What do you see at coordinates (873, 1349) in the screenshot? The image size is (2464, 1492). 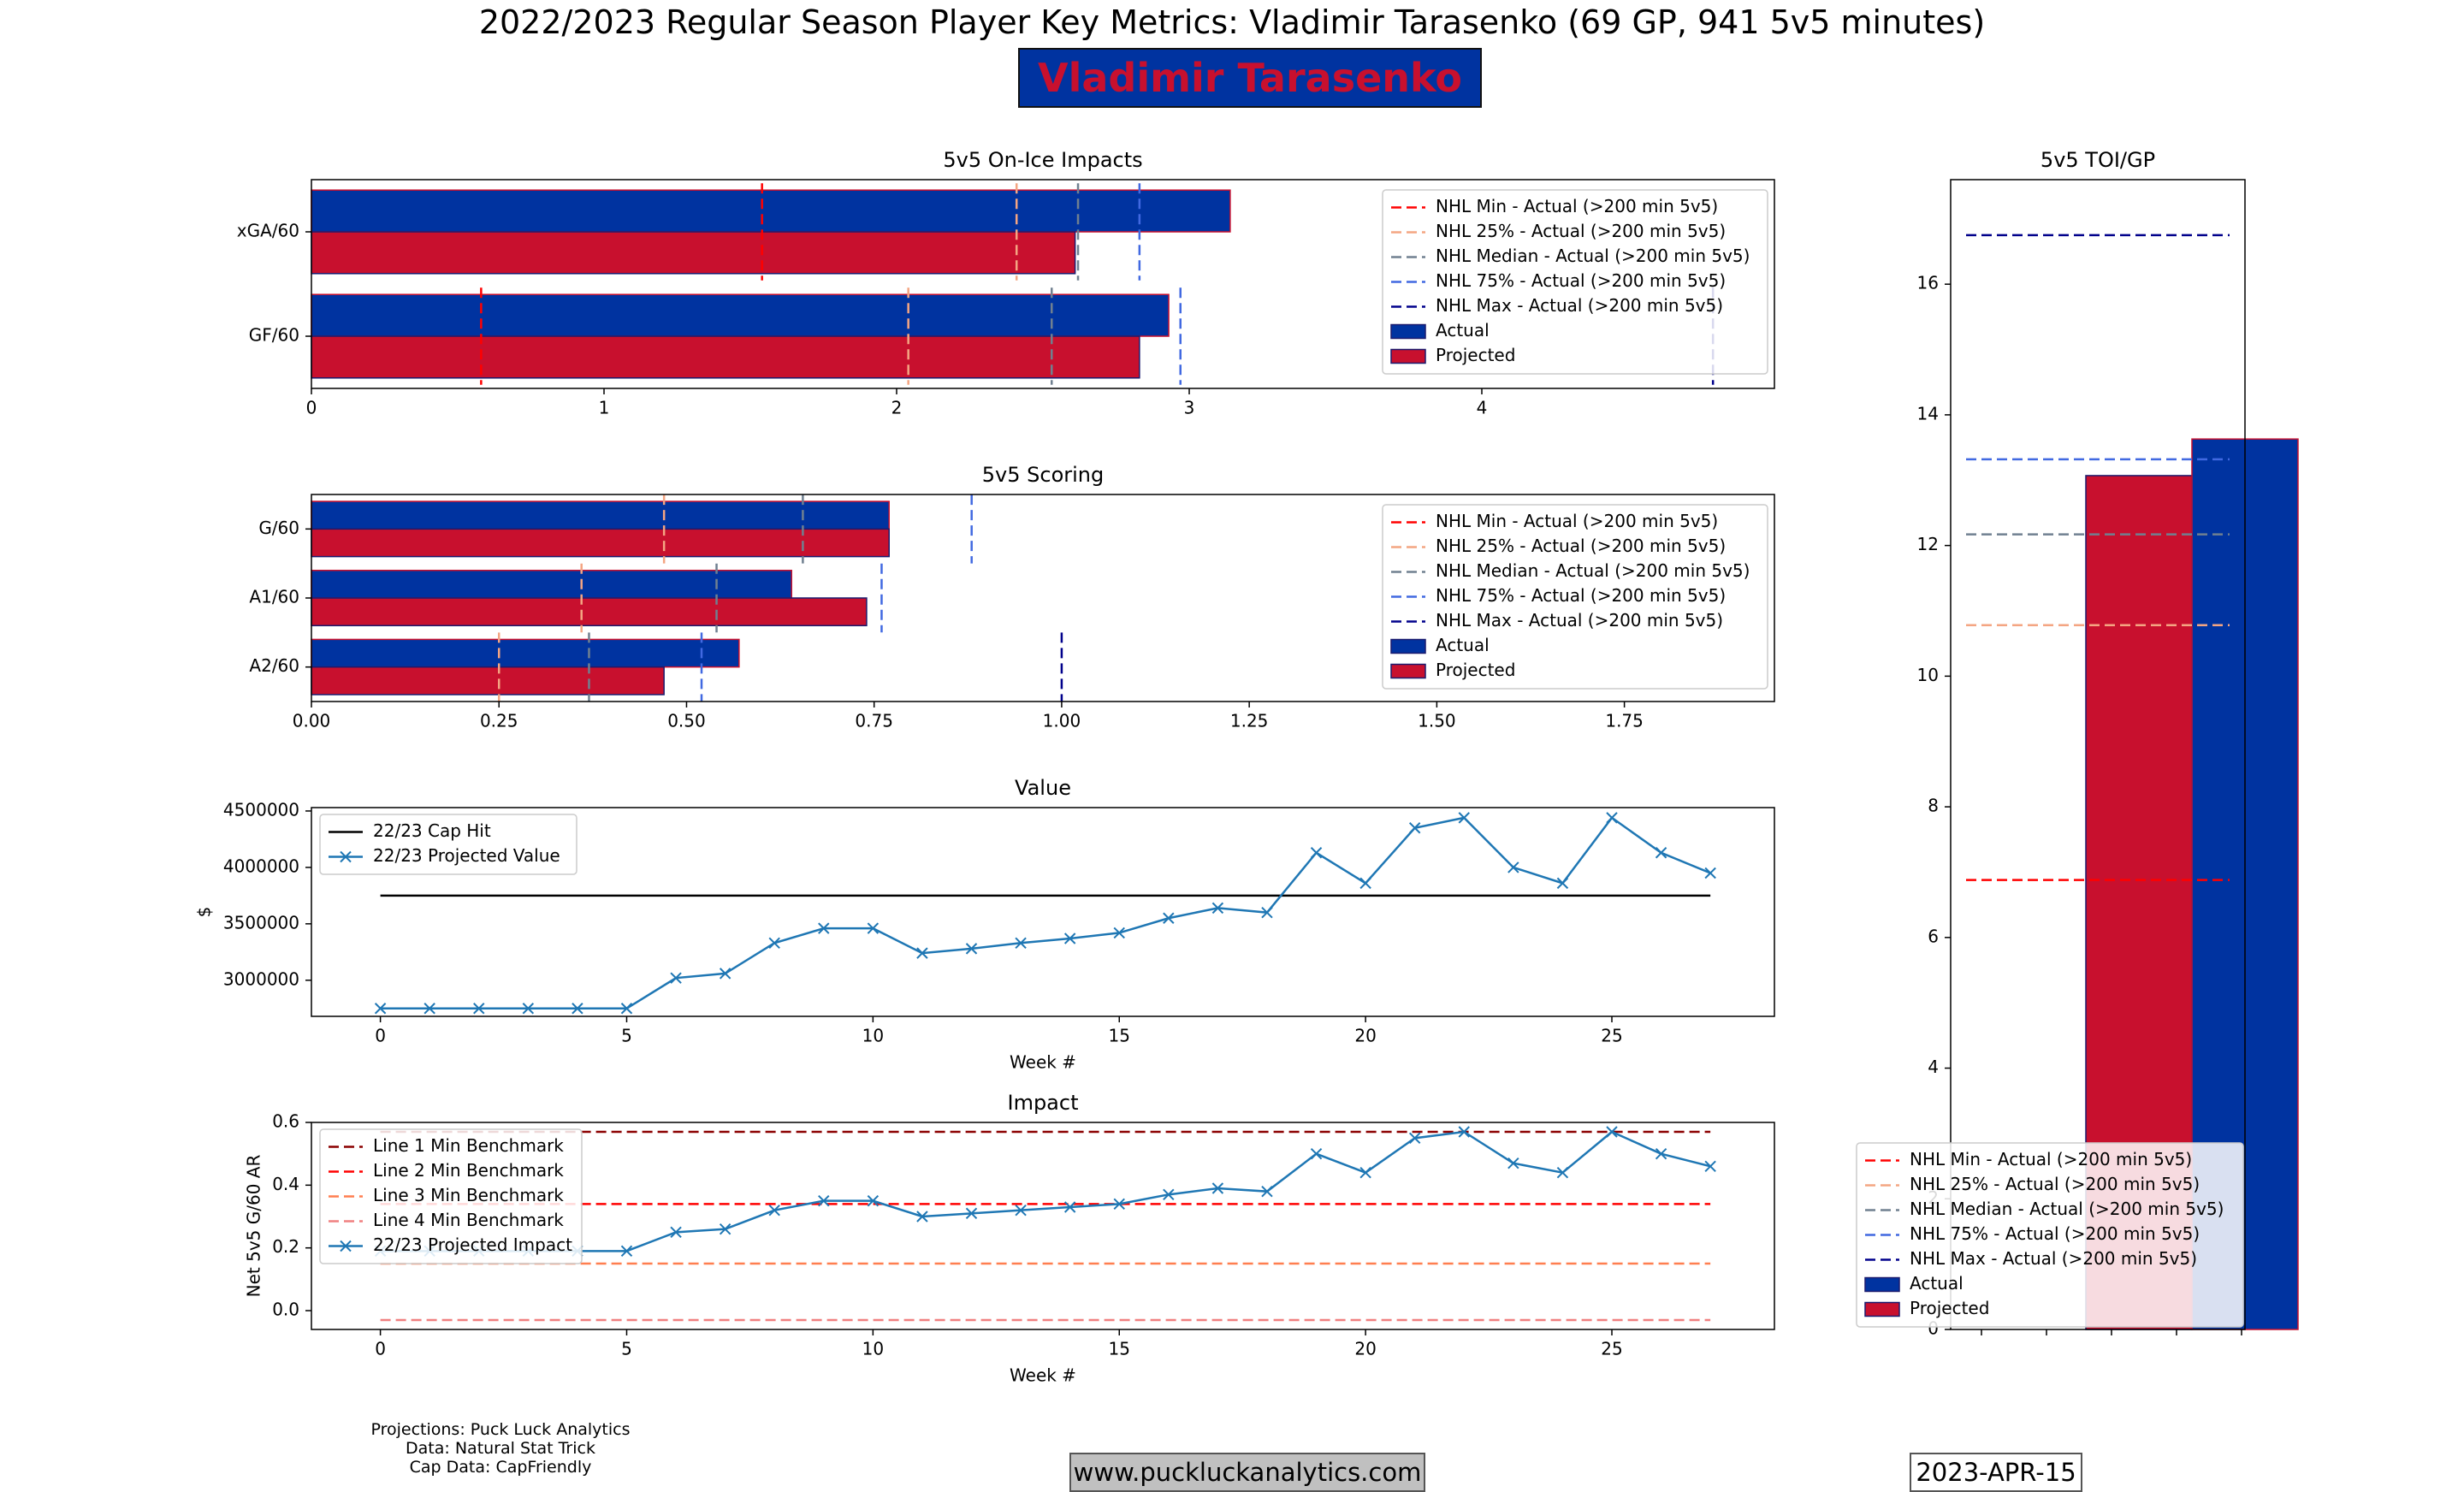 I see `impact-xtick-label: 10` at bounding box center [873, 1349].